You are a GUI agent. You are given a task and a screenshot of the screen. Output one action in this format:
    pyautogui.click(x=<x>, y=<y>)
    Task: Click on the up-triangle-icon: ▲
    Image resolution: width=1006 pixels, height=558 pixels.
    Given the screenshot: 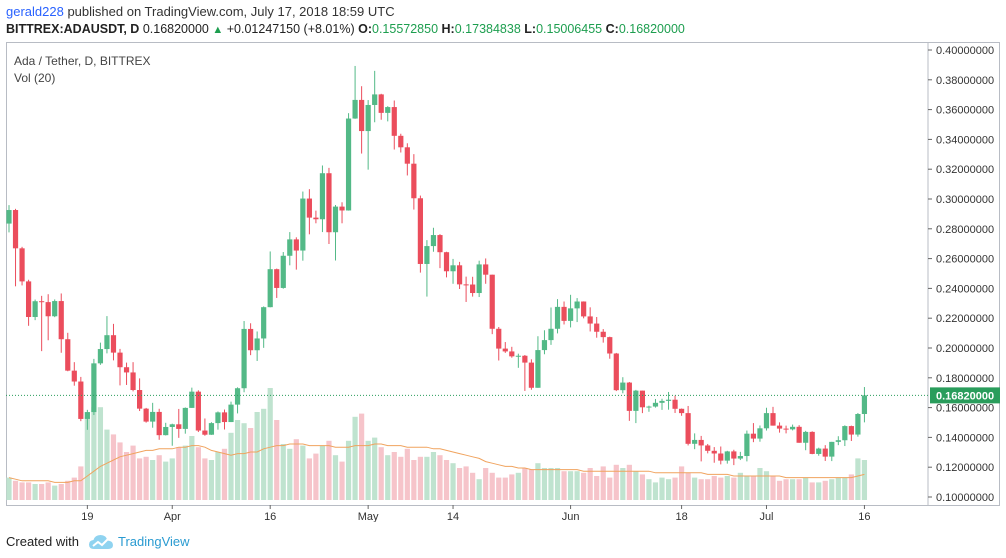 What is the action you would take?
    pyautogui.click(x=218, y=30)
    